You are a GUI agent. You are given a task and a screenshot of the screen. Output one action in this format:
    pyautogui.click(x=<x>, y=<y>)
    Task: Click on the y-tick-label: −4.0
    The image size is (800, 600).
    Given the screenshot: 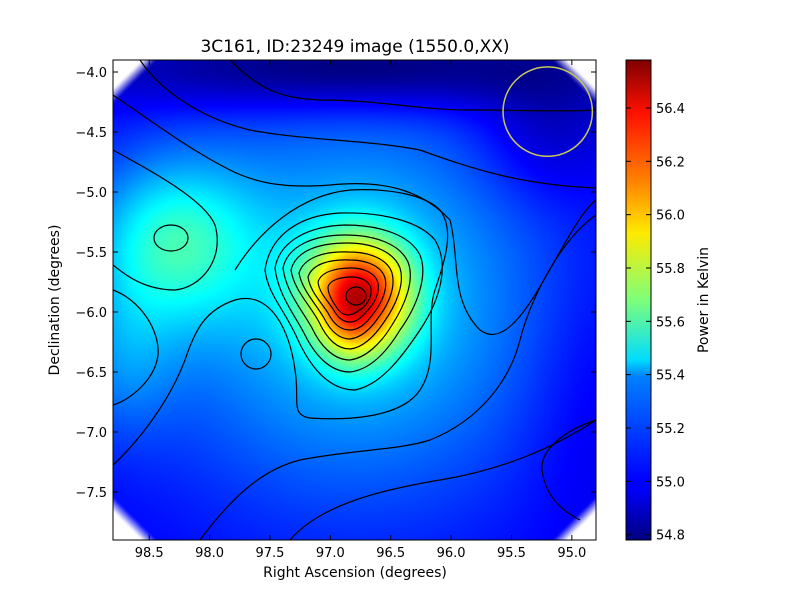 What is the action you would take?
    pyautogui.click(x=91, y=73)
    